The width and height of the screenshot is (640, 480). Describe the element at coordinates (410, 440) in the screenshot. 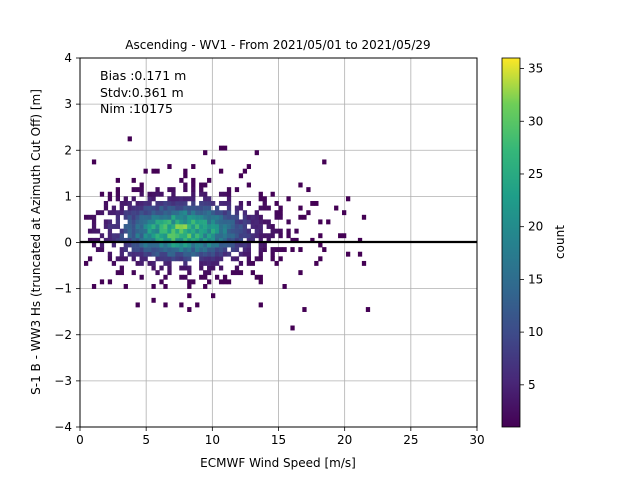

I see `x-tick-label: 25` at that location.